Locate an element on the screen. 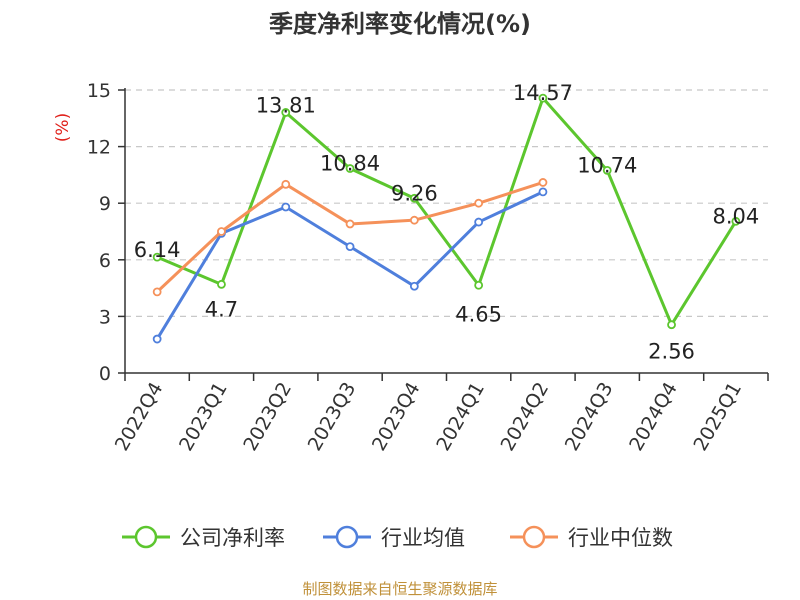 Image resolution: width=800 pixels, height=600 pixels. x-tick-label: 2023Q1 is located at coordinates (203, 417).